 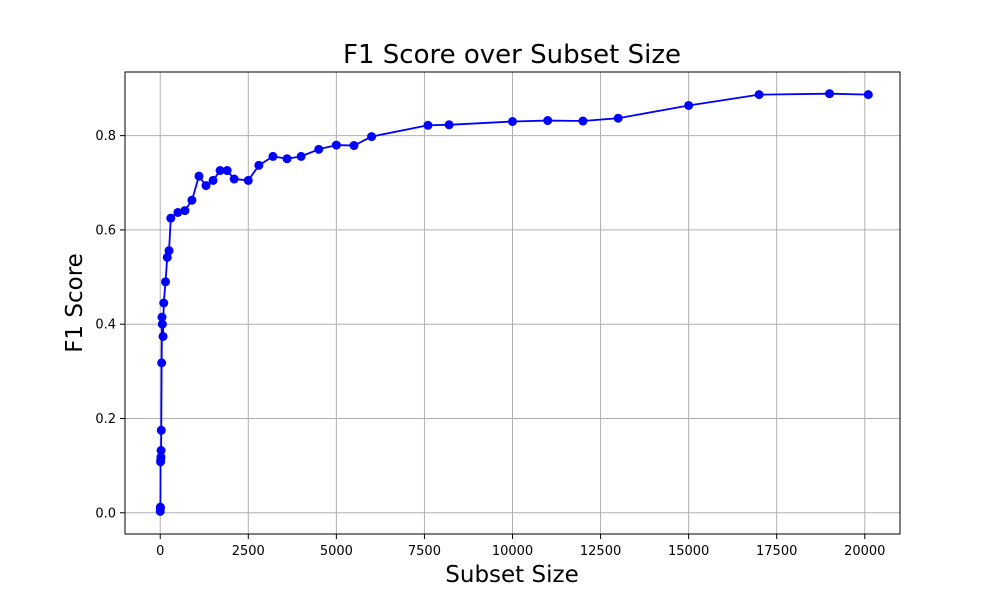 What do you see at coordinates (512, 55) in the screenshot?
I see `chart-title: F1 Score over Subset Size` at bounding box center [512, 55].